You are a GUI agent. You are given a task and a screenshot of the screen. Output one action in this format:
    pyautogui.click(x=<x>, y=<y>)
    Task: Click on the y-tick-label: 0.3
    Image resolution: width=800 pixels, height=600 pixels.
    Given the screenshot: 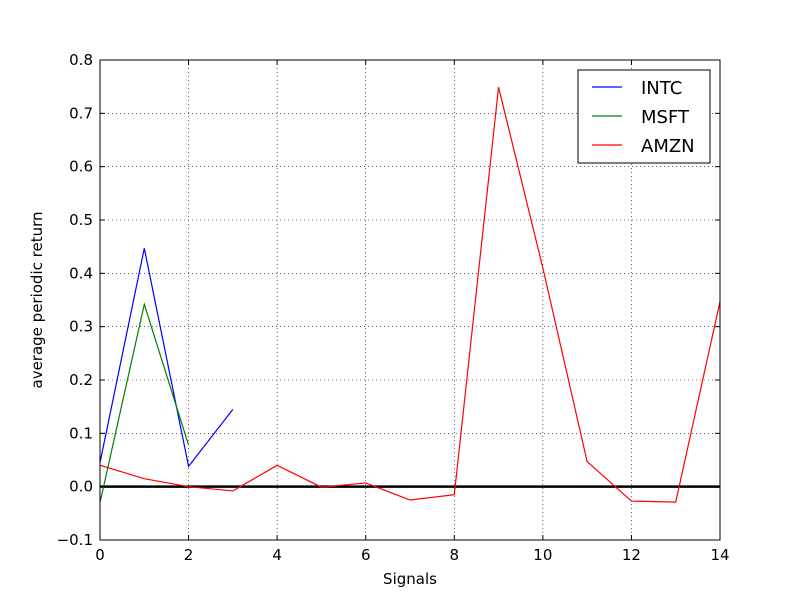 What is the action you would take?
    pyautogui.click(x=81, y=327)
    